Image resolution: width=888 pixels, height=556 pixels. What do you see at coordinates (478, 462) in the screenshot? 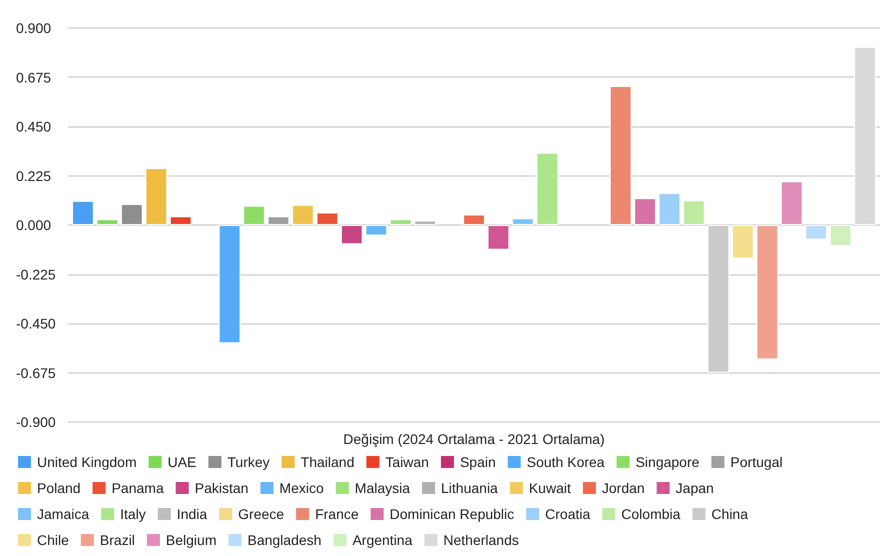
I see `legend-label: Spain` at bounding box center [478, 462].